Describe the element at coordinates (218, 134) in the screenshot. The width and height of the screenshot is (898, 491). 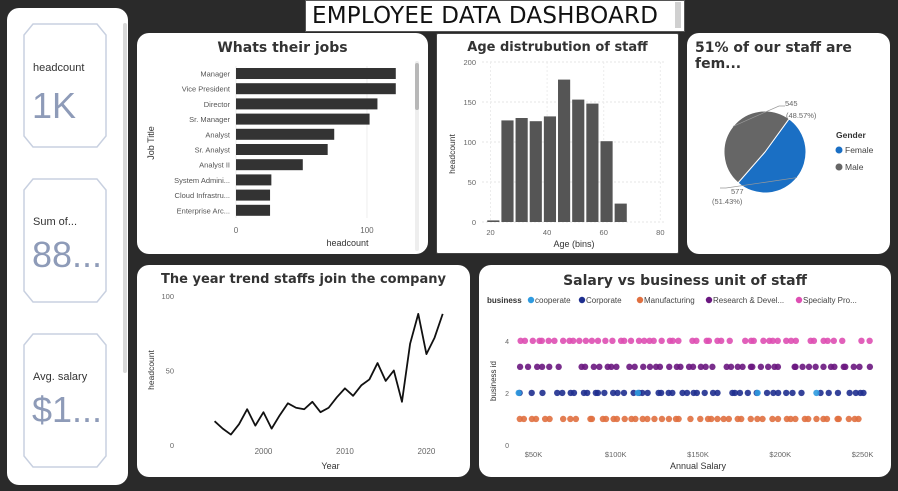
I see `y-tick-label: Analyst` at that location.